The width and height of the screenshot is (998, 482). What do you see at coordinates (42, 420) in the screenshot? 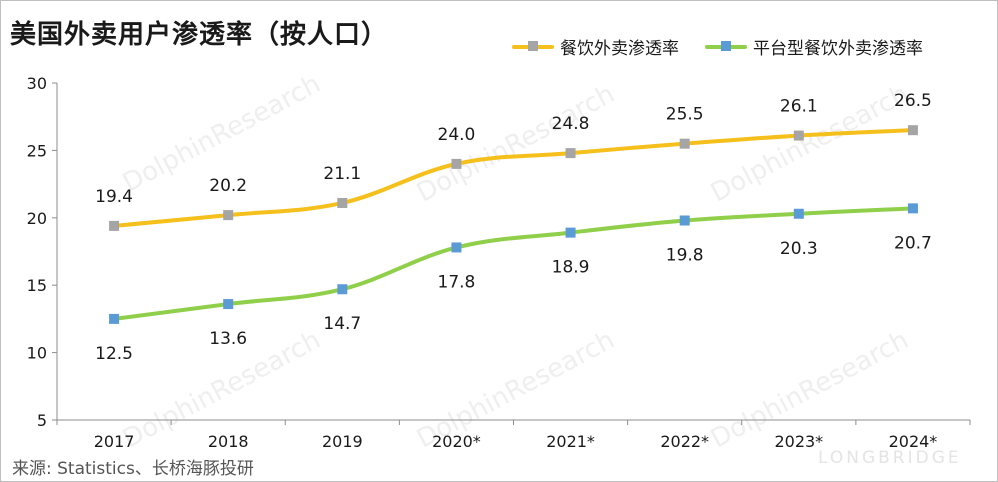
I see `y-tick-label: 5` at bounding box center [42, 420].